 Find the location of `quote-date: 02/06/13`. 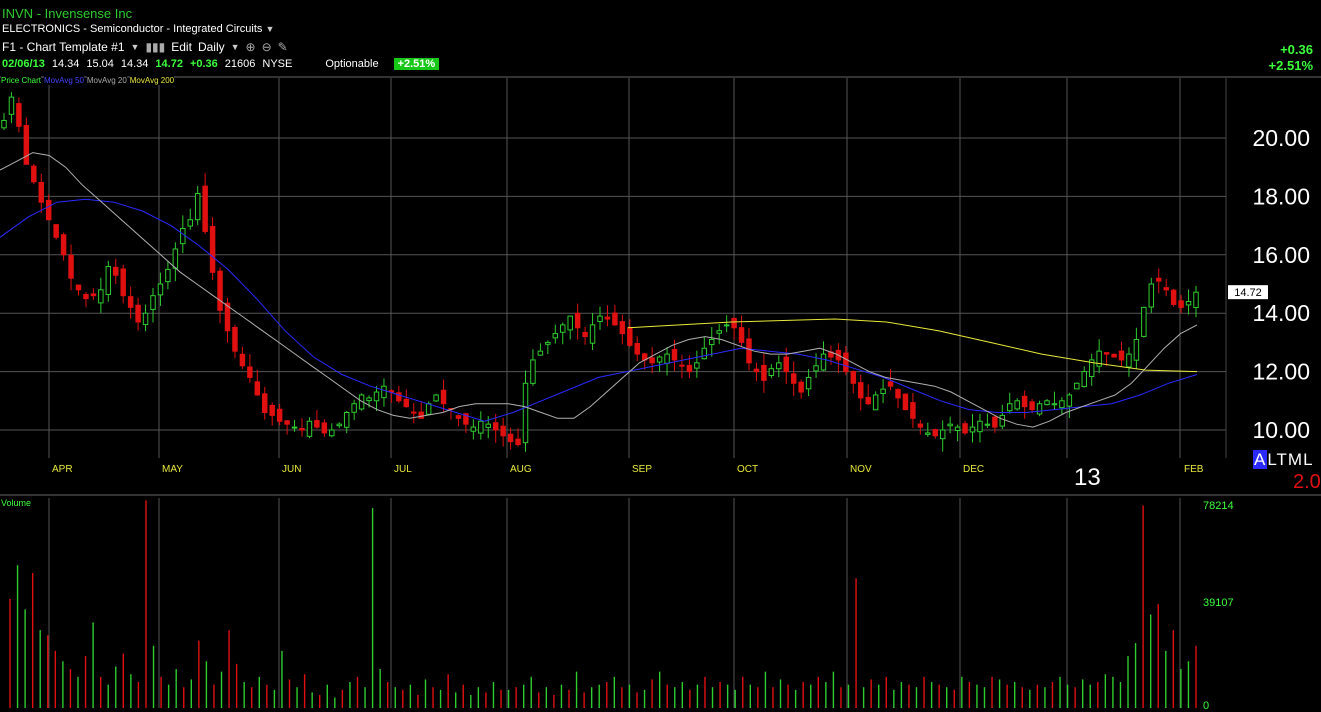

quote-date: 02/06/13 is located at coordinates (23, 64).